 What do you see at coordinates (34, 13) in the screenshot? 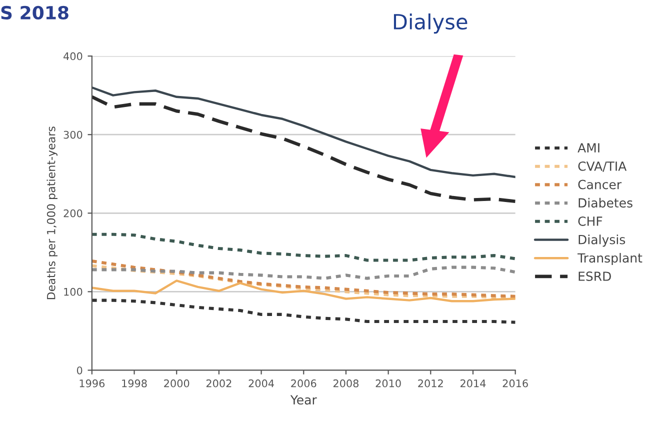
I see `chart-title: S 2018` at bounding box center [34, 13].